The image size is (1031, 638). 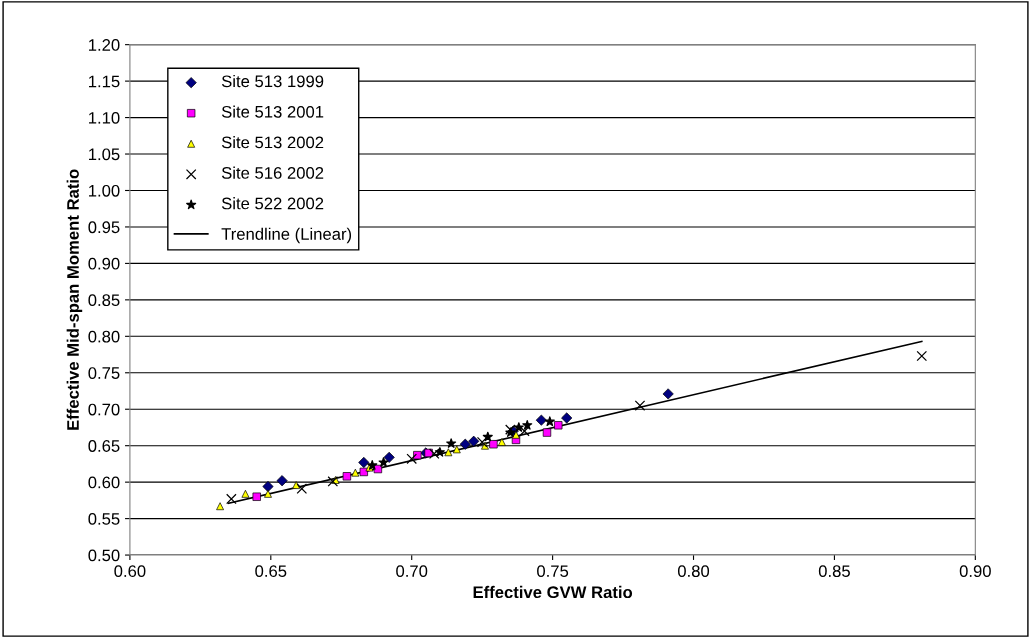 What do you see at coordinates (272, 81) in the screenshot?
I see `legend-label: Site 513 1999` at bounding box center [272, 81].